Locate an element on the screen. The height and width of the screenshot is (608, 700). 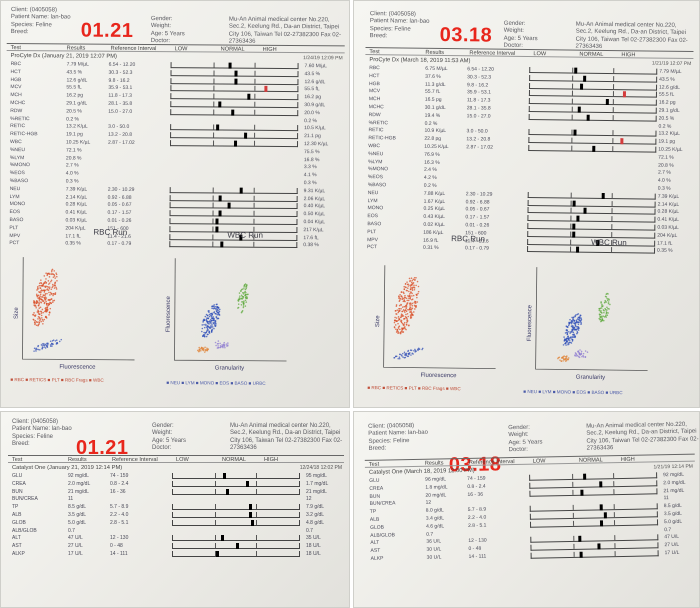
test-result: 92 mg/dL is located at coordinates (78, 476).